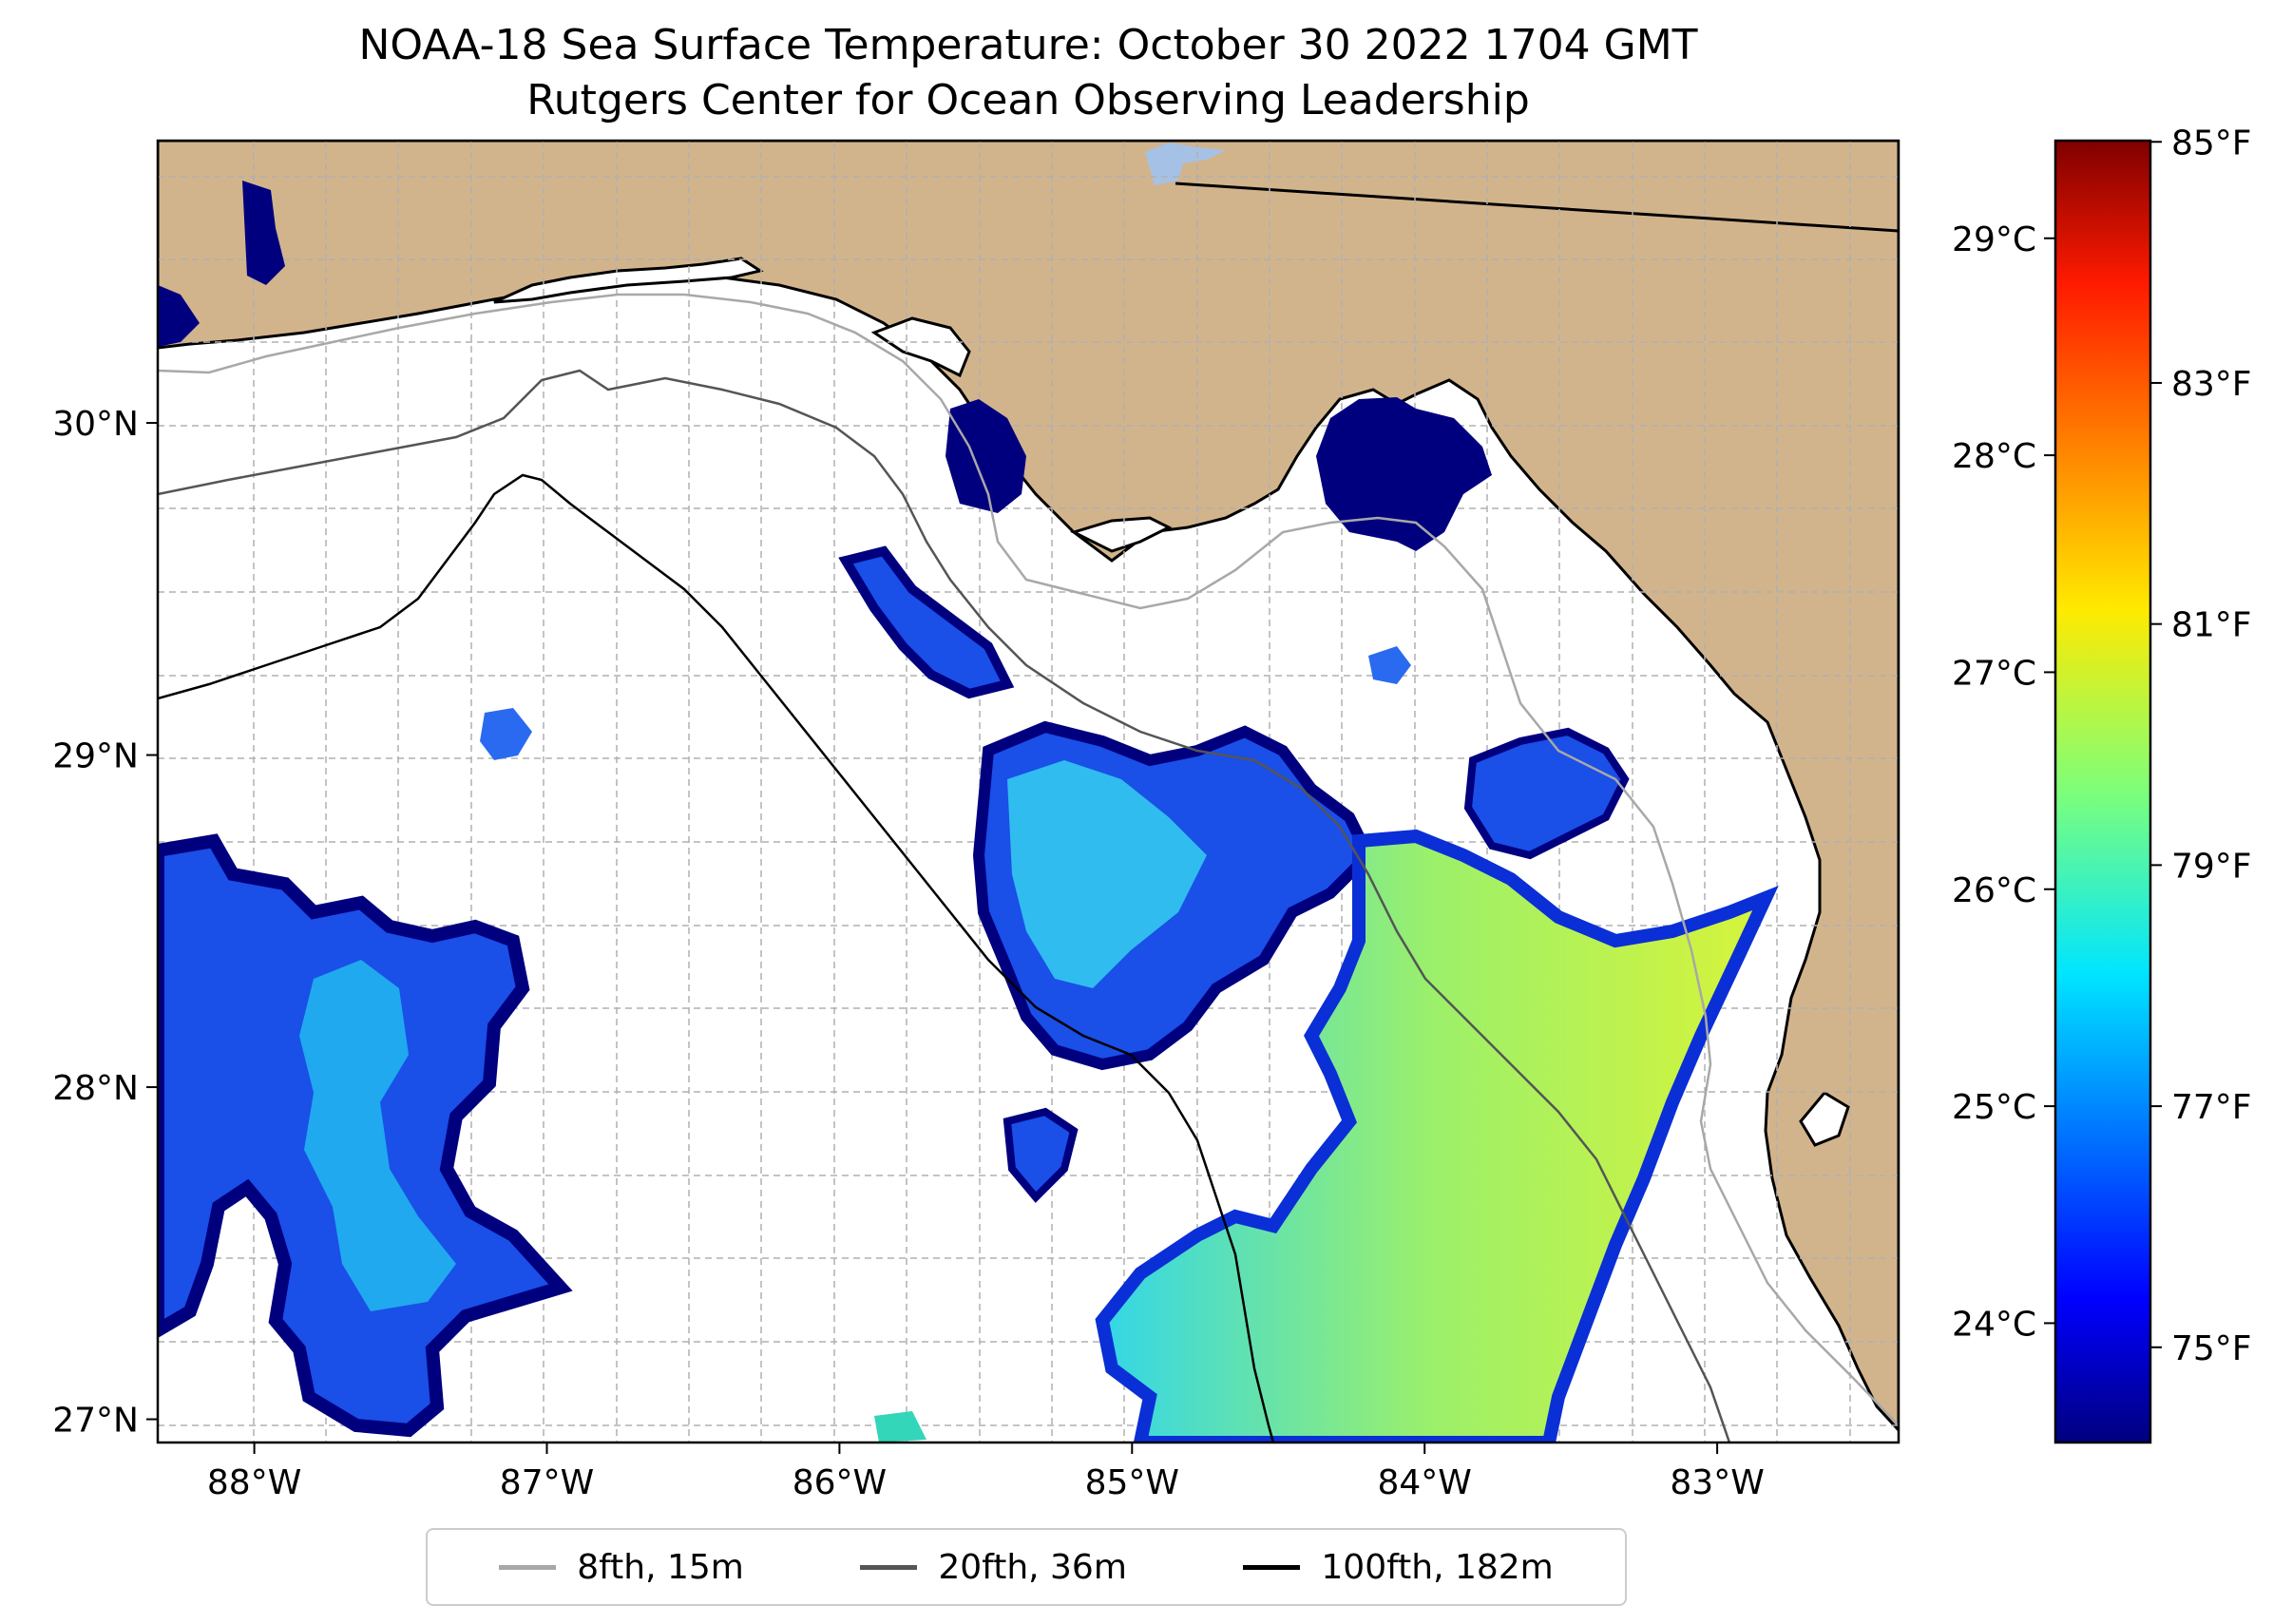 The image size is (2292, 1624). What do you see at coordinates (1425, 1482) in the screenshot?
I see `x-tick-label: 84°W` at bounding box center [1425, 1482].